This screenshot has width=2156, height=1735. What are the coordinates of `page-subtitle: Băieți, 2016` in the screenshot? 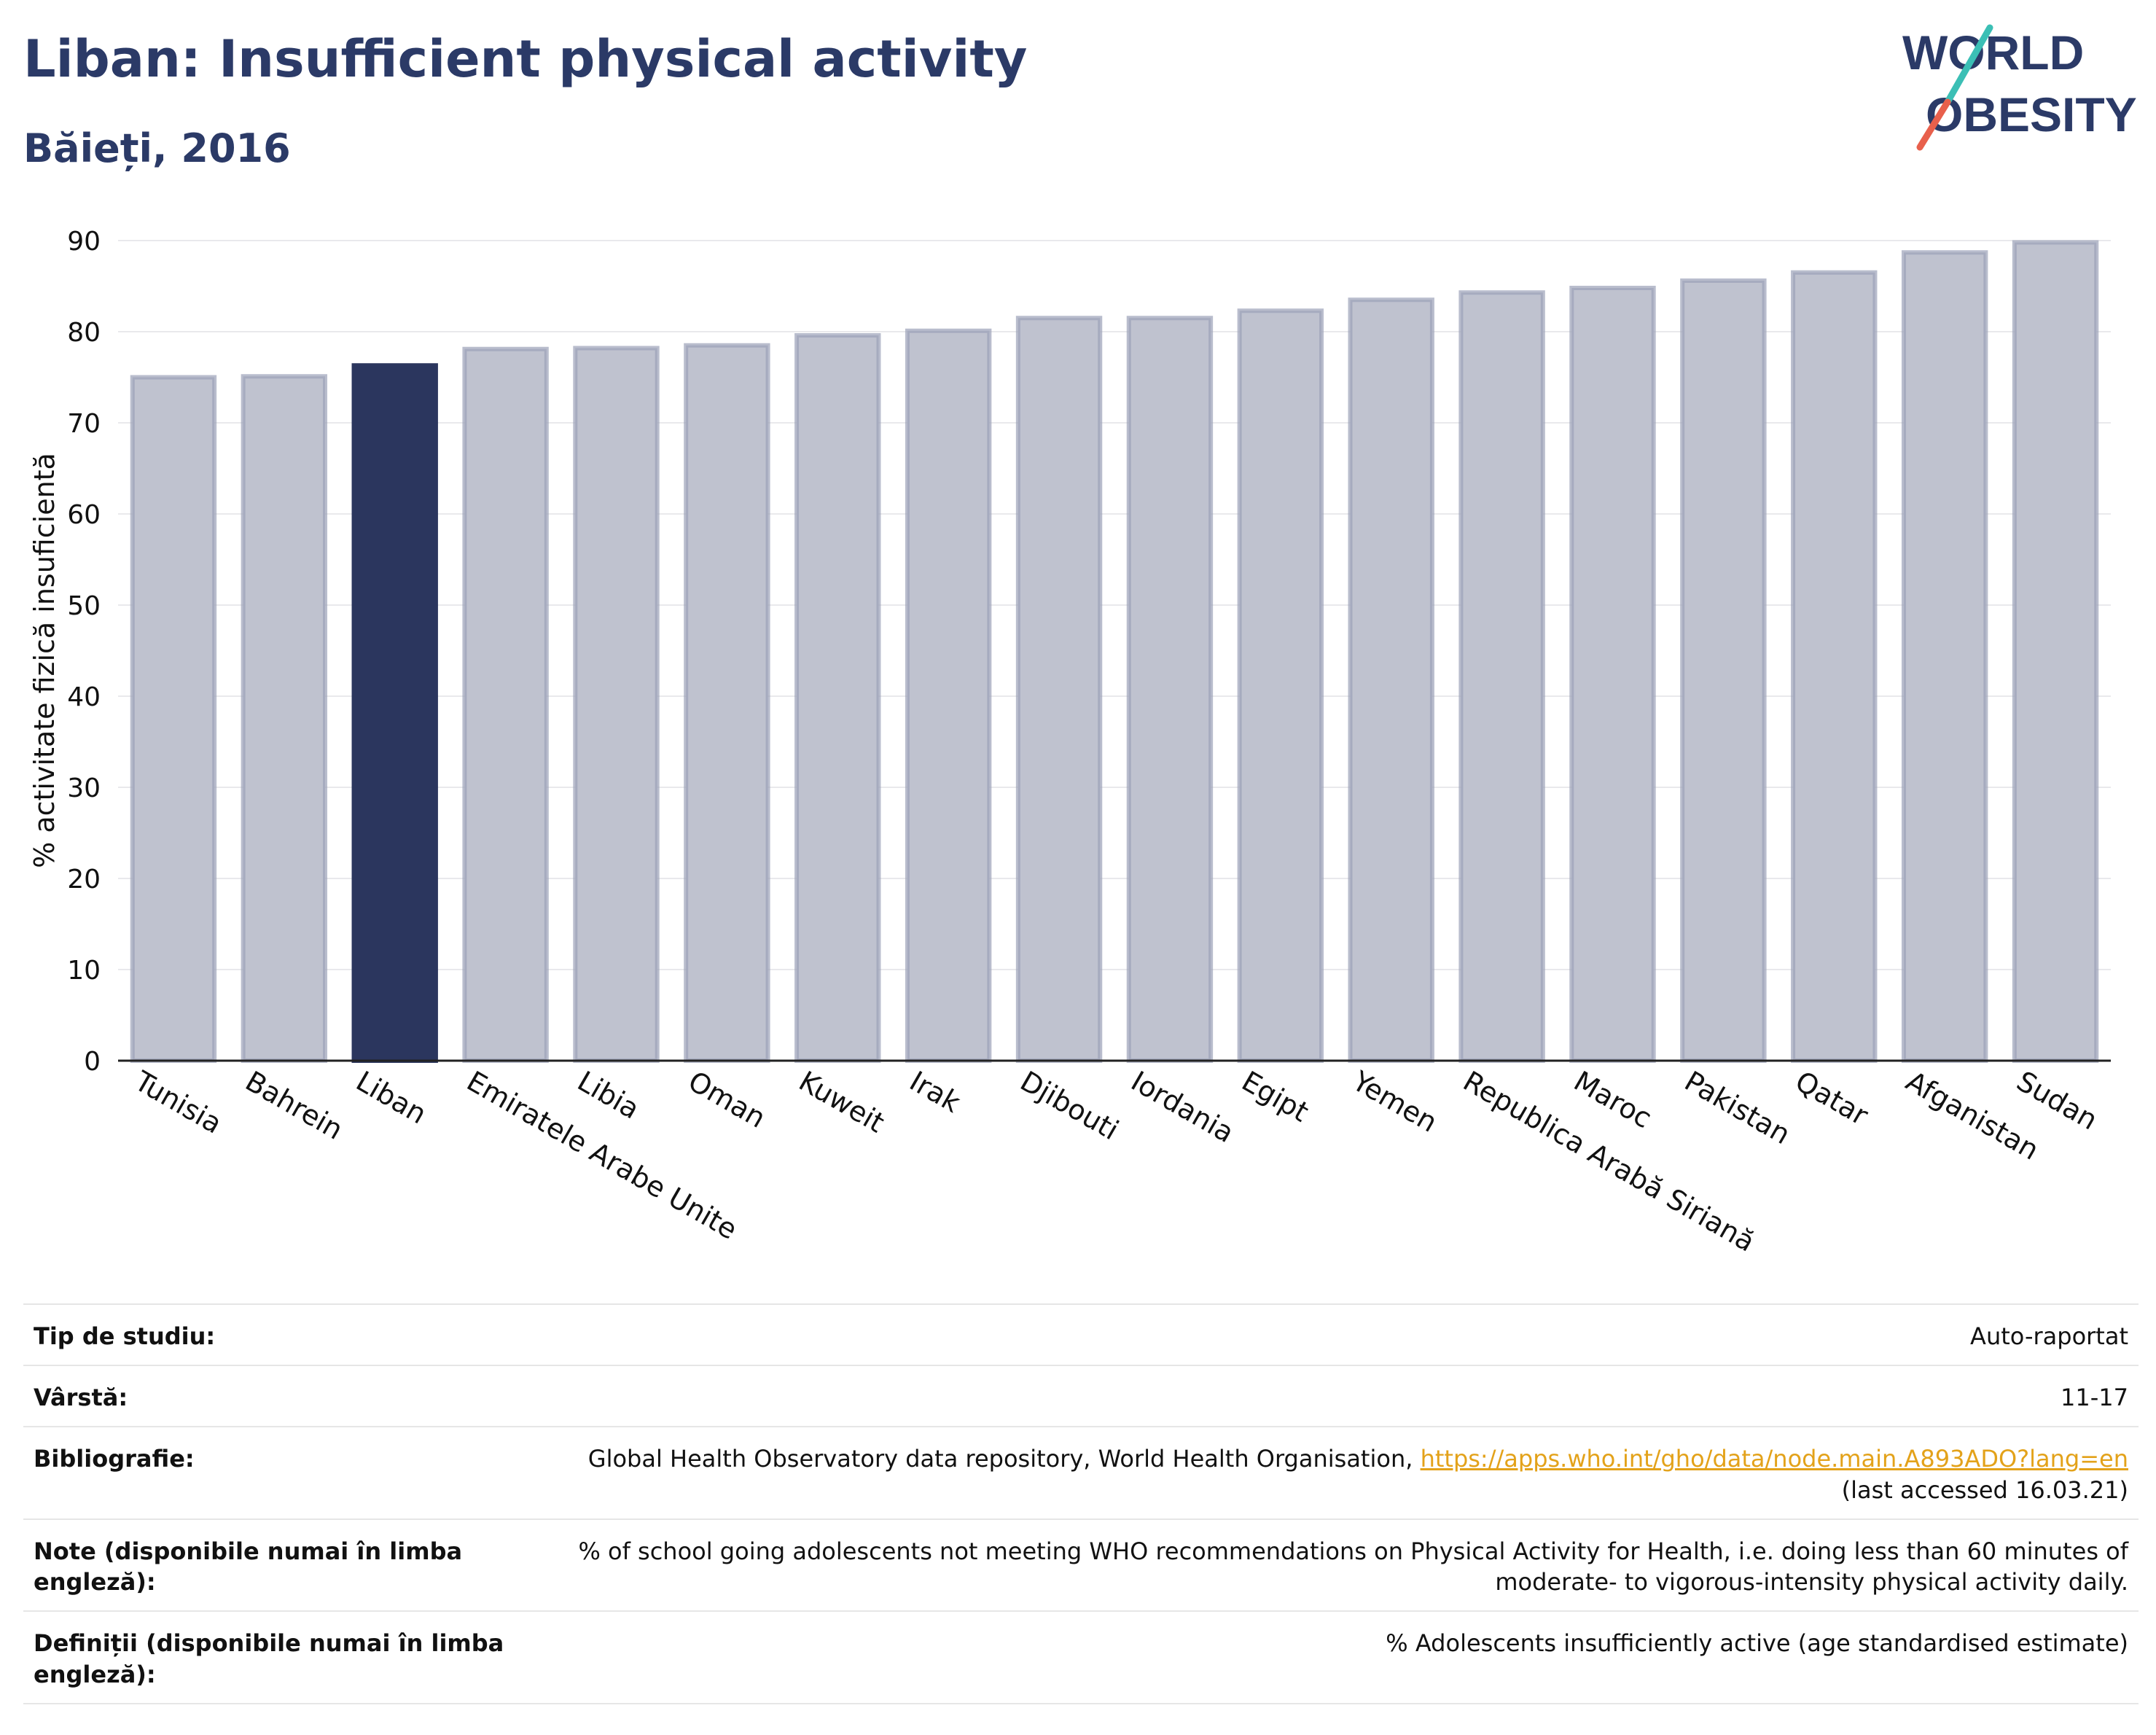 It's located at (157, 148).